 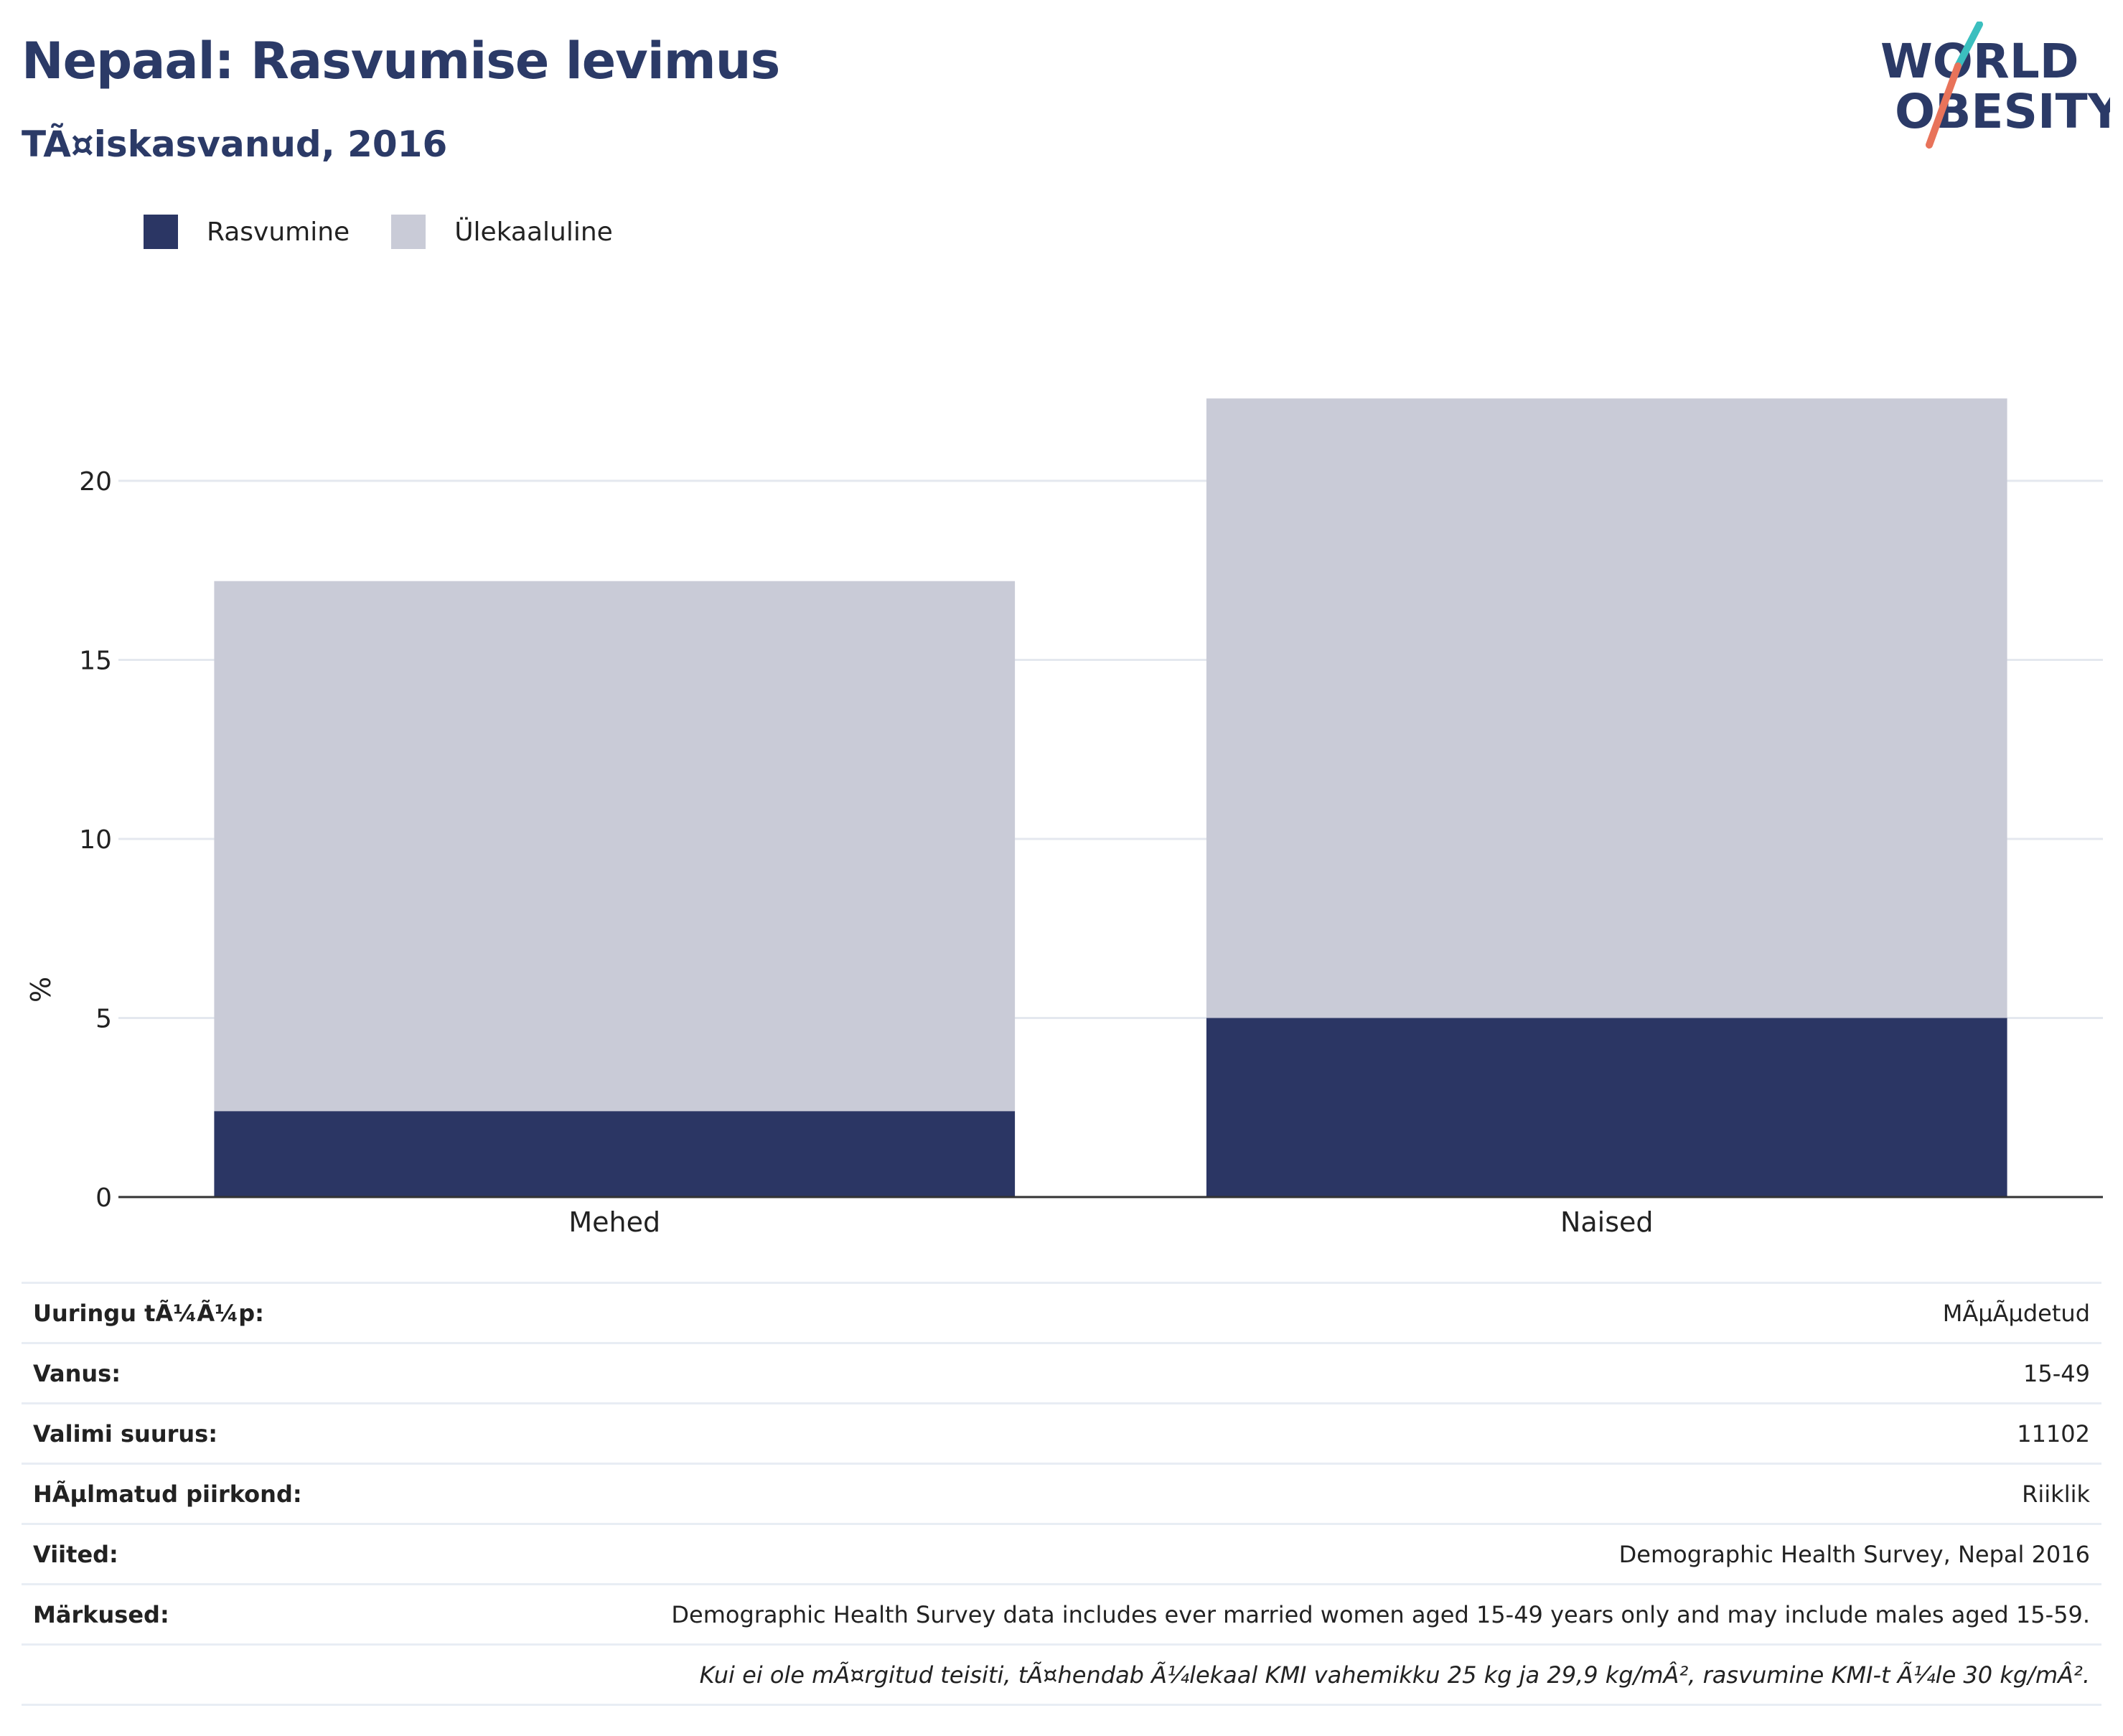 I want to click on y-axis-label: %, so click(x=41, y=990).